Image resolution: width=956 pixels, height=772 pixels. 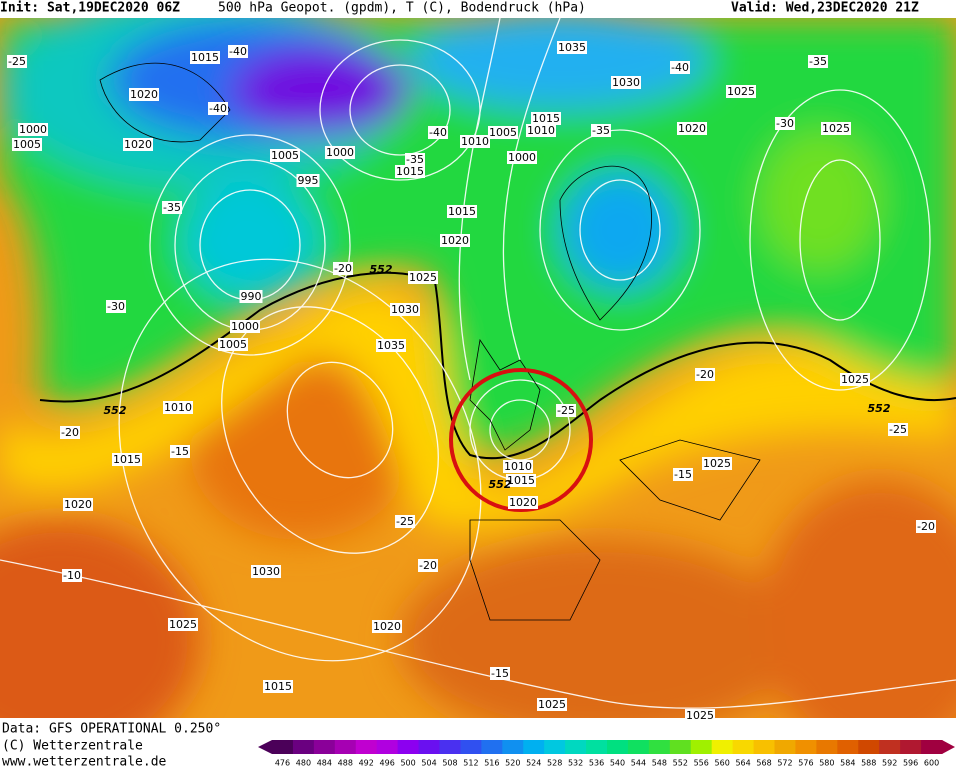 I want to click on colorbar-label: 564, so click(x=742, y=763).